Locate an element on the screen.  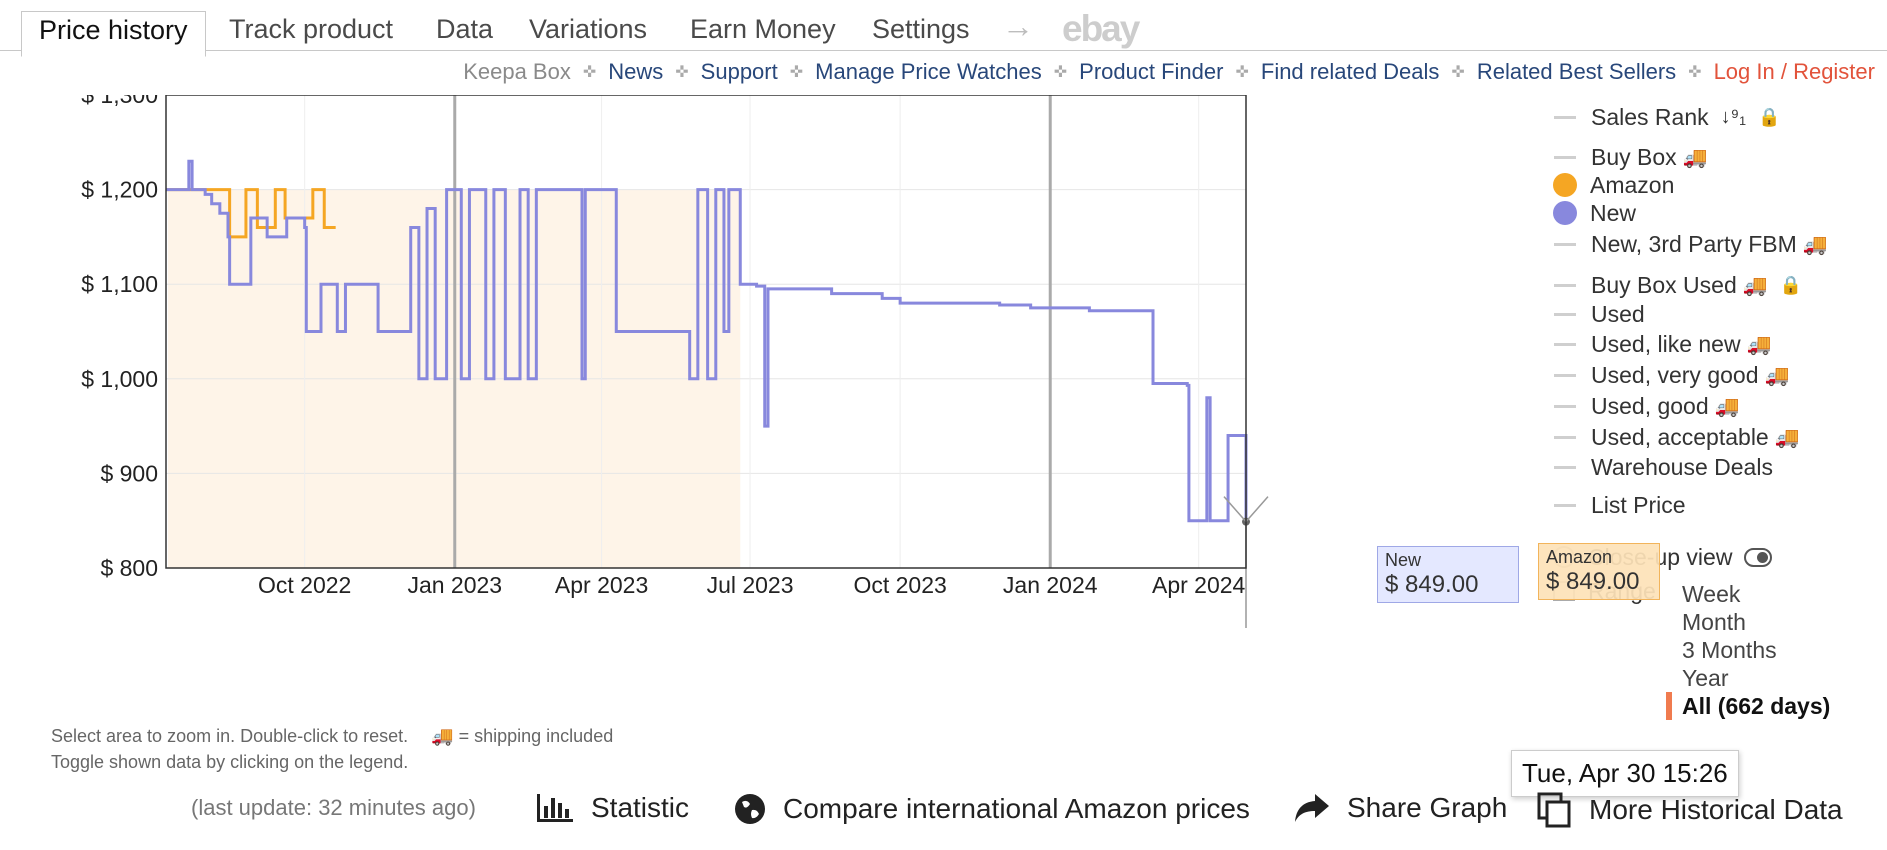
share-graph-button: Share Graph is located at coordinates (1400, 808).